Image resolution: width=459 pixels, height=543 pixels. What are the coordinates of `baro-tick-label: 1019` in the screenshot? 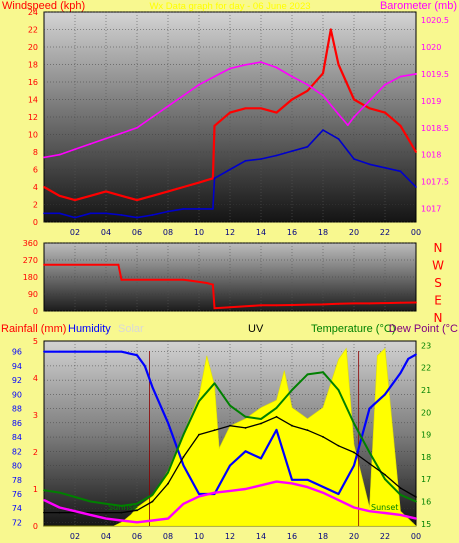 It's located at (431, 101).